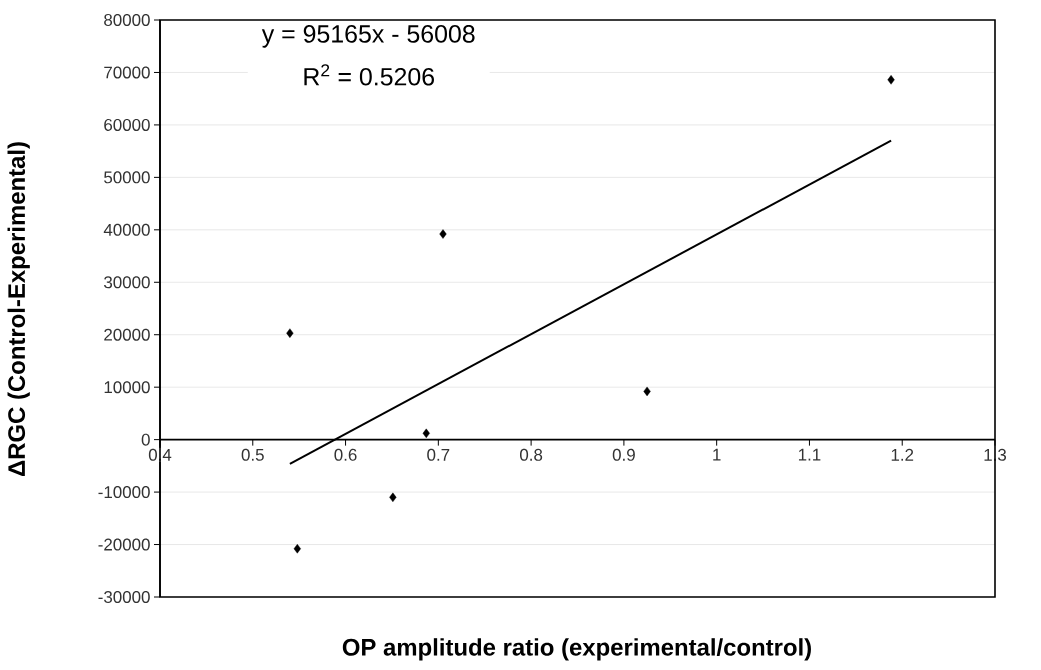  Describe the element at coordinates (809, 454) in the screenshot. I see `x-tick-label: 1.1` at that location.